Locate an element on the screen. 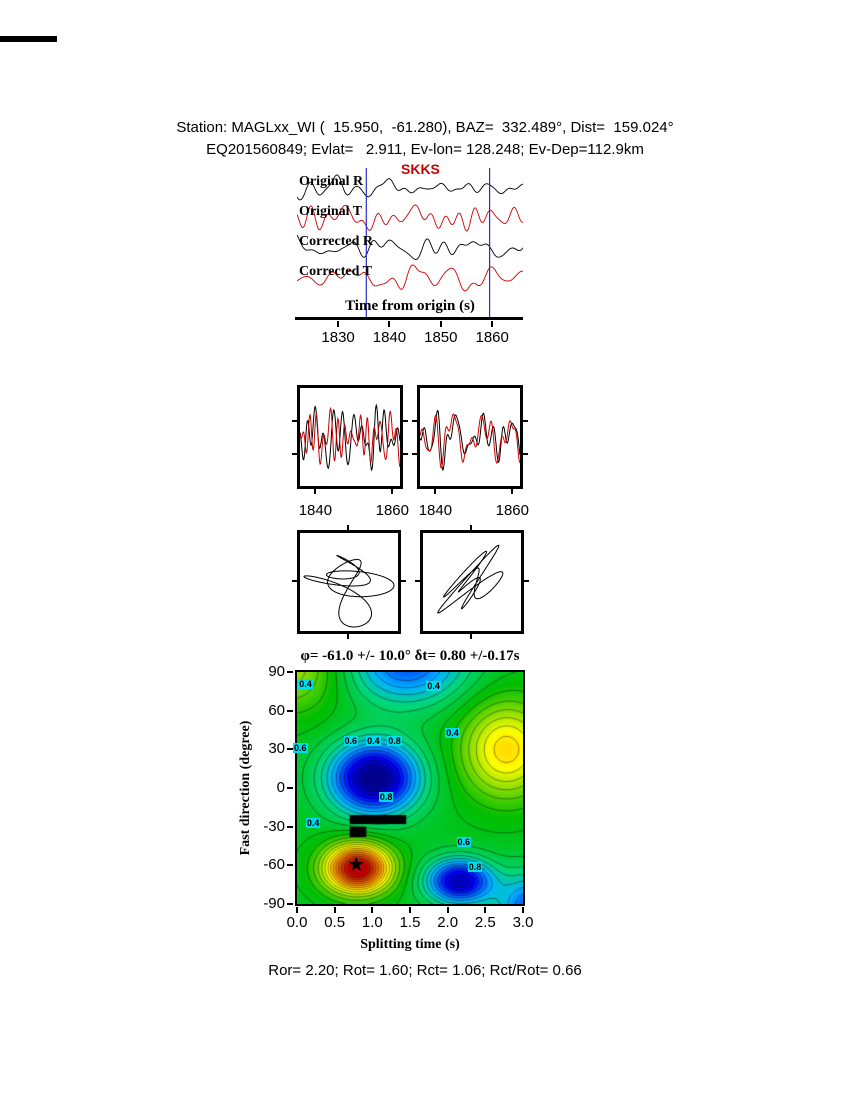 The image size is (850, 1100). time-axis-tick-label: 1860 is located at coordinates (492, 337).